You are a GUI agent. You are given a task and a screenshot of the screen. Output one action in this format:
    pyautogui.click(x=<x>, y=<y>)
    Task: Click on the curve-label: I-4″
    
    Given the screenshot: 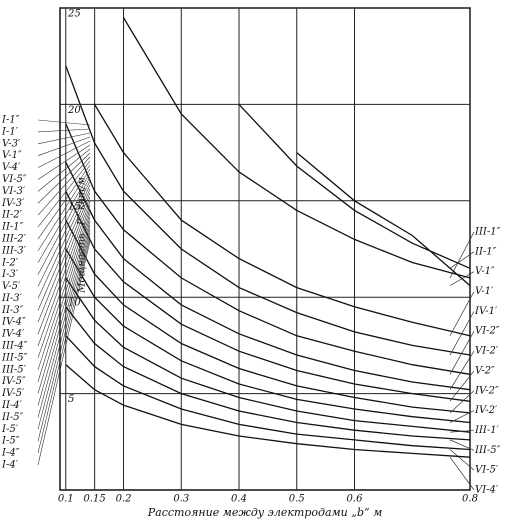 What is the action you would take?
    pyautogui.click(x=10, y=453)
    